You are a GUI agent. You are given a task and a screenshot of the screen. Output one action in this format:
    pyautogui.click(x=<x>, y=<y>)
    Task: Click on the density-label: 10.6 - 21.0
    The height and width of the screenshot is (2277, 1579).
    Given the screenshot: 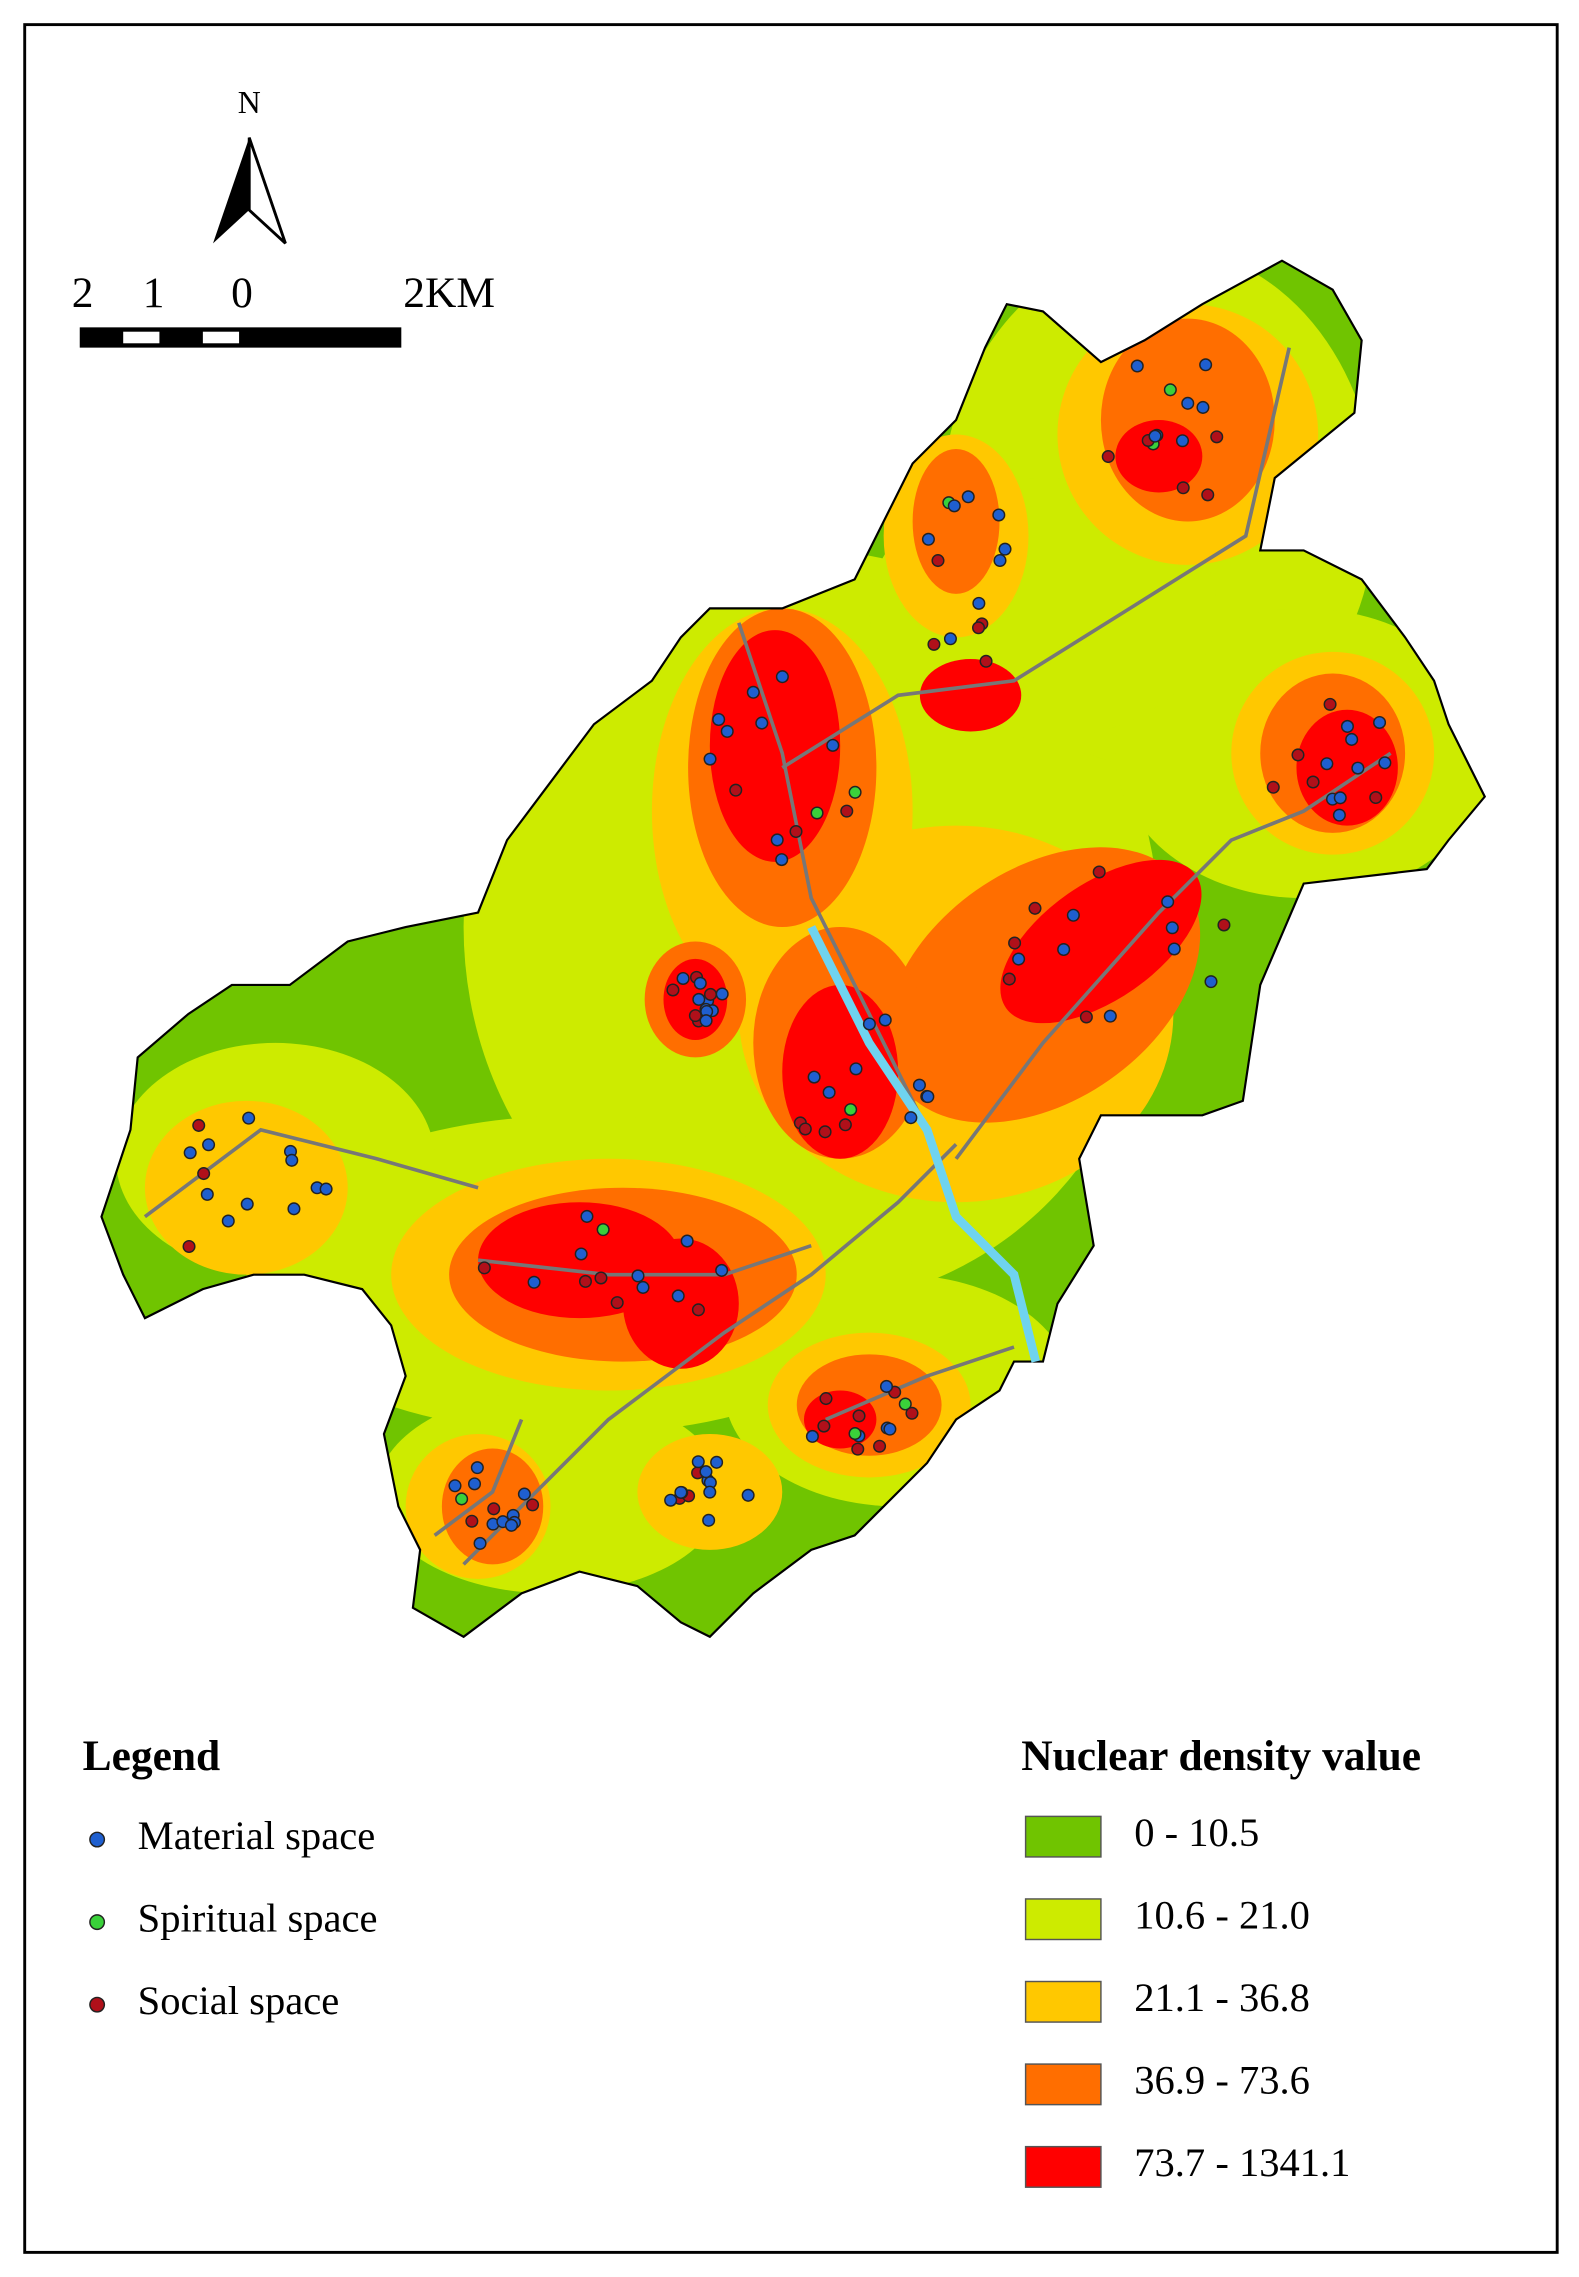 What is the action you would take?
    pyautogui.click(x=1222, y=1915)
    